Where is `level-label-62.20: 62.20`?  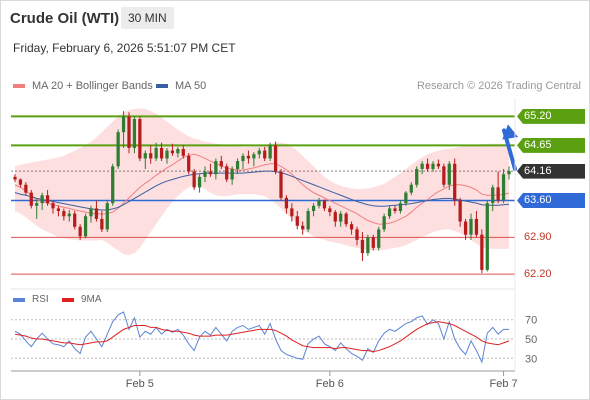
level-label-62.20: 62.20 is located at coordinates (538, 273).